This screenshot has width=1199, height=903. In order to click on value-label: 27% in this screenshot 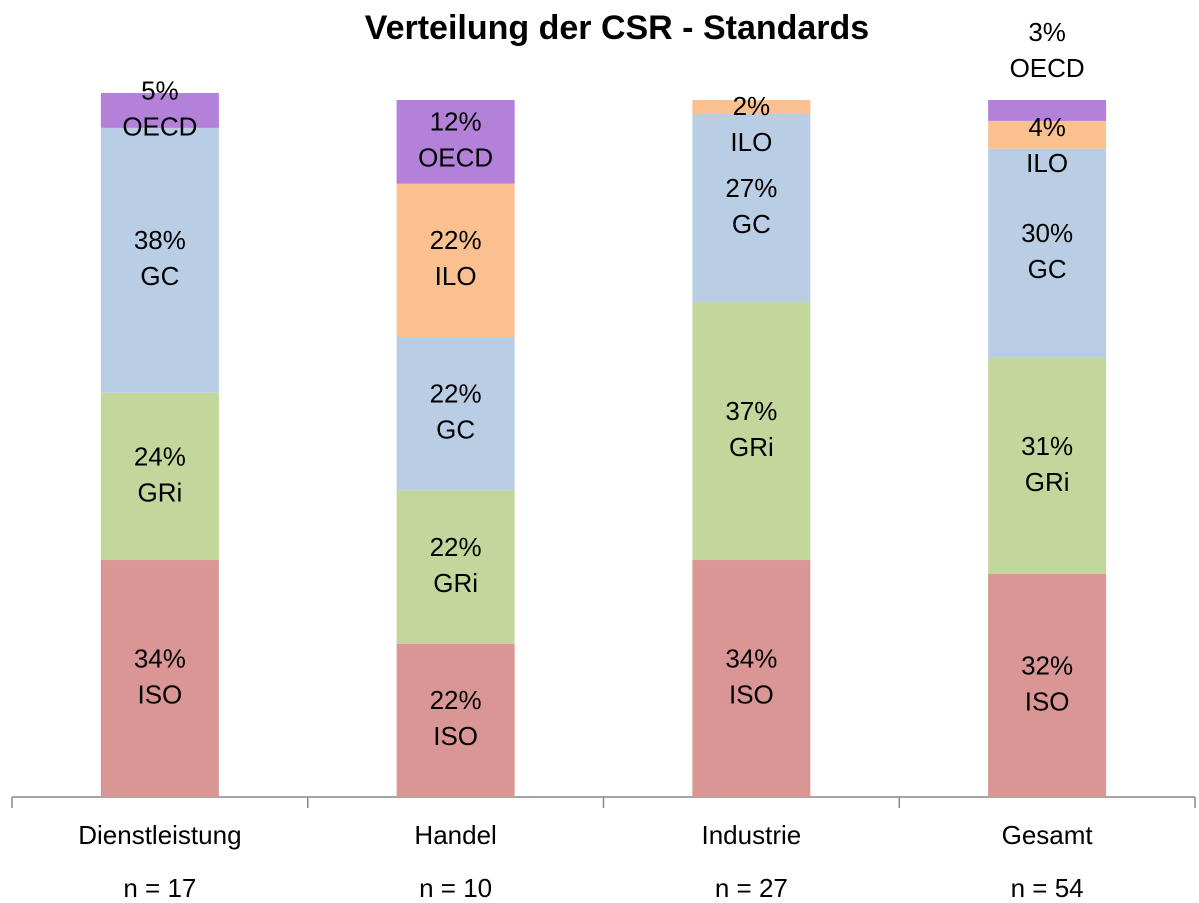, I will do `click(751, 188)`.